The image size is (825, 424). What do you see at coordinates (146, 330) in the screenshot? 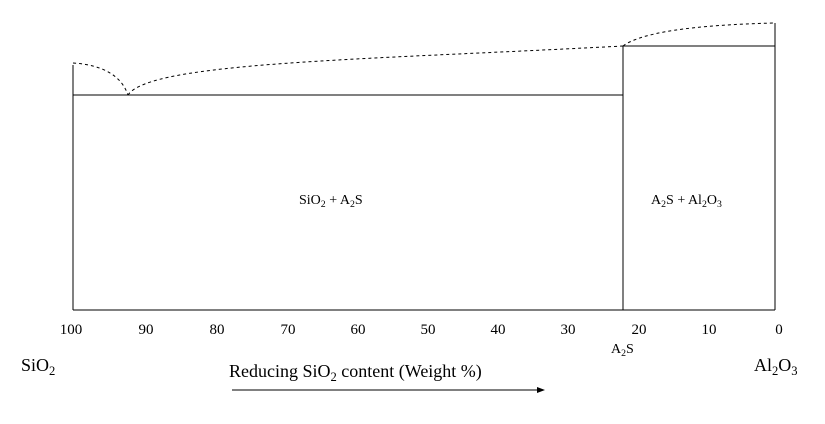
I see `x-tick-label: 90` at bounding box center [146, 330].